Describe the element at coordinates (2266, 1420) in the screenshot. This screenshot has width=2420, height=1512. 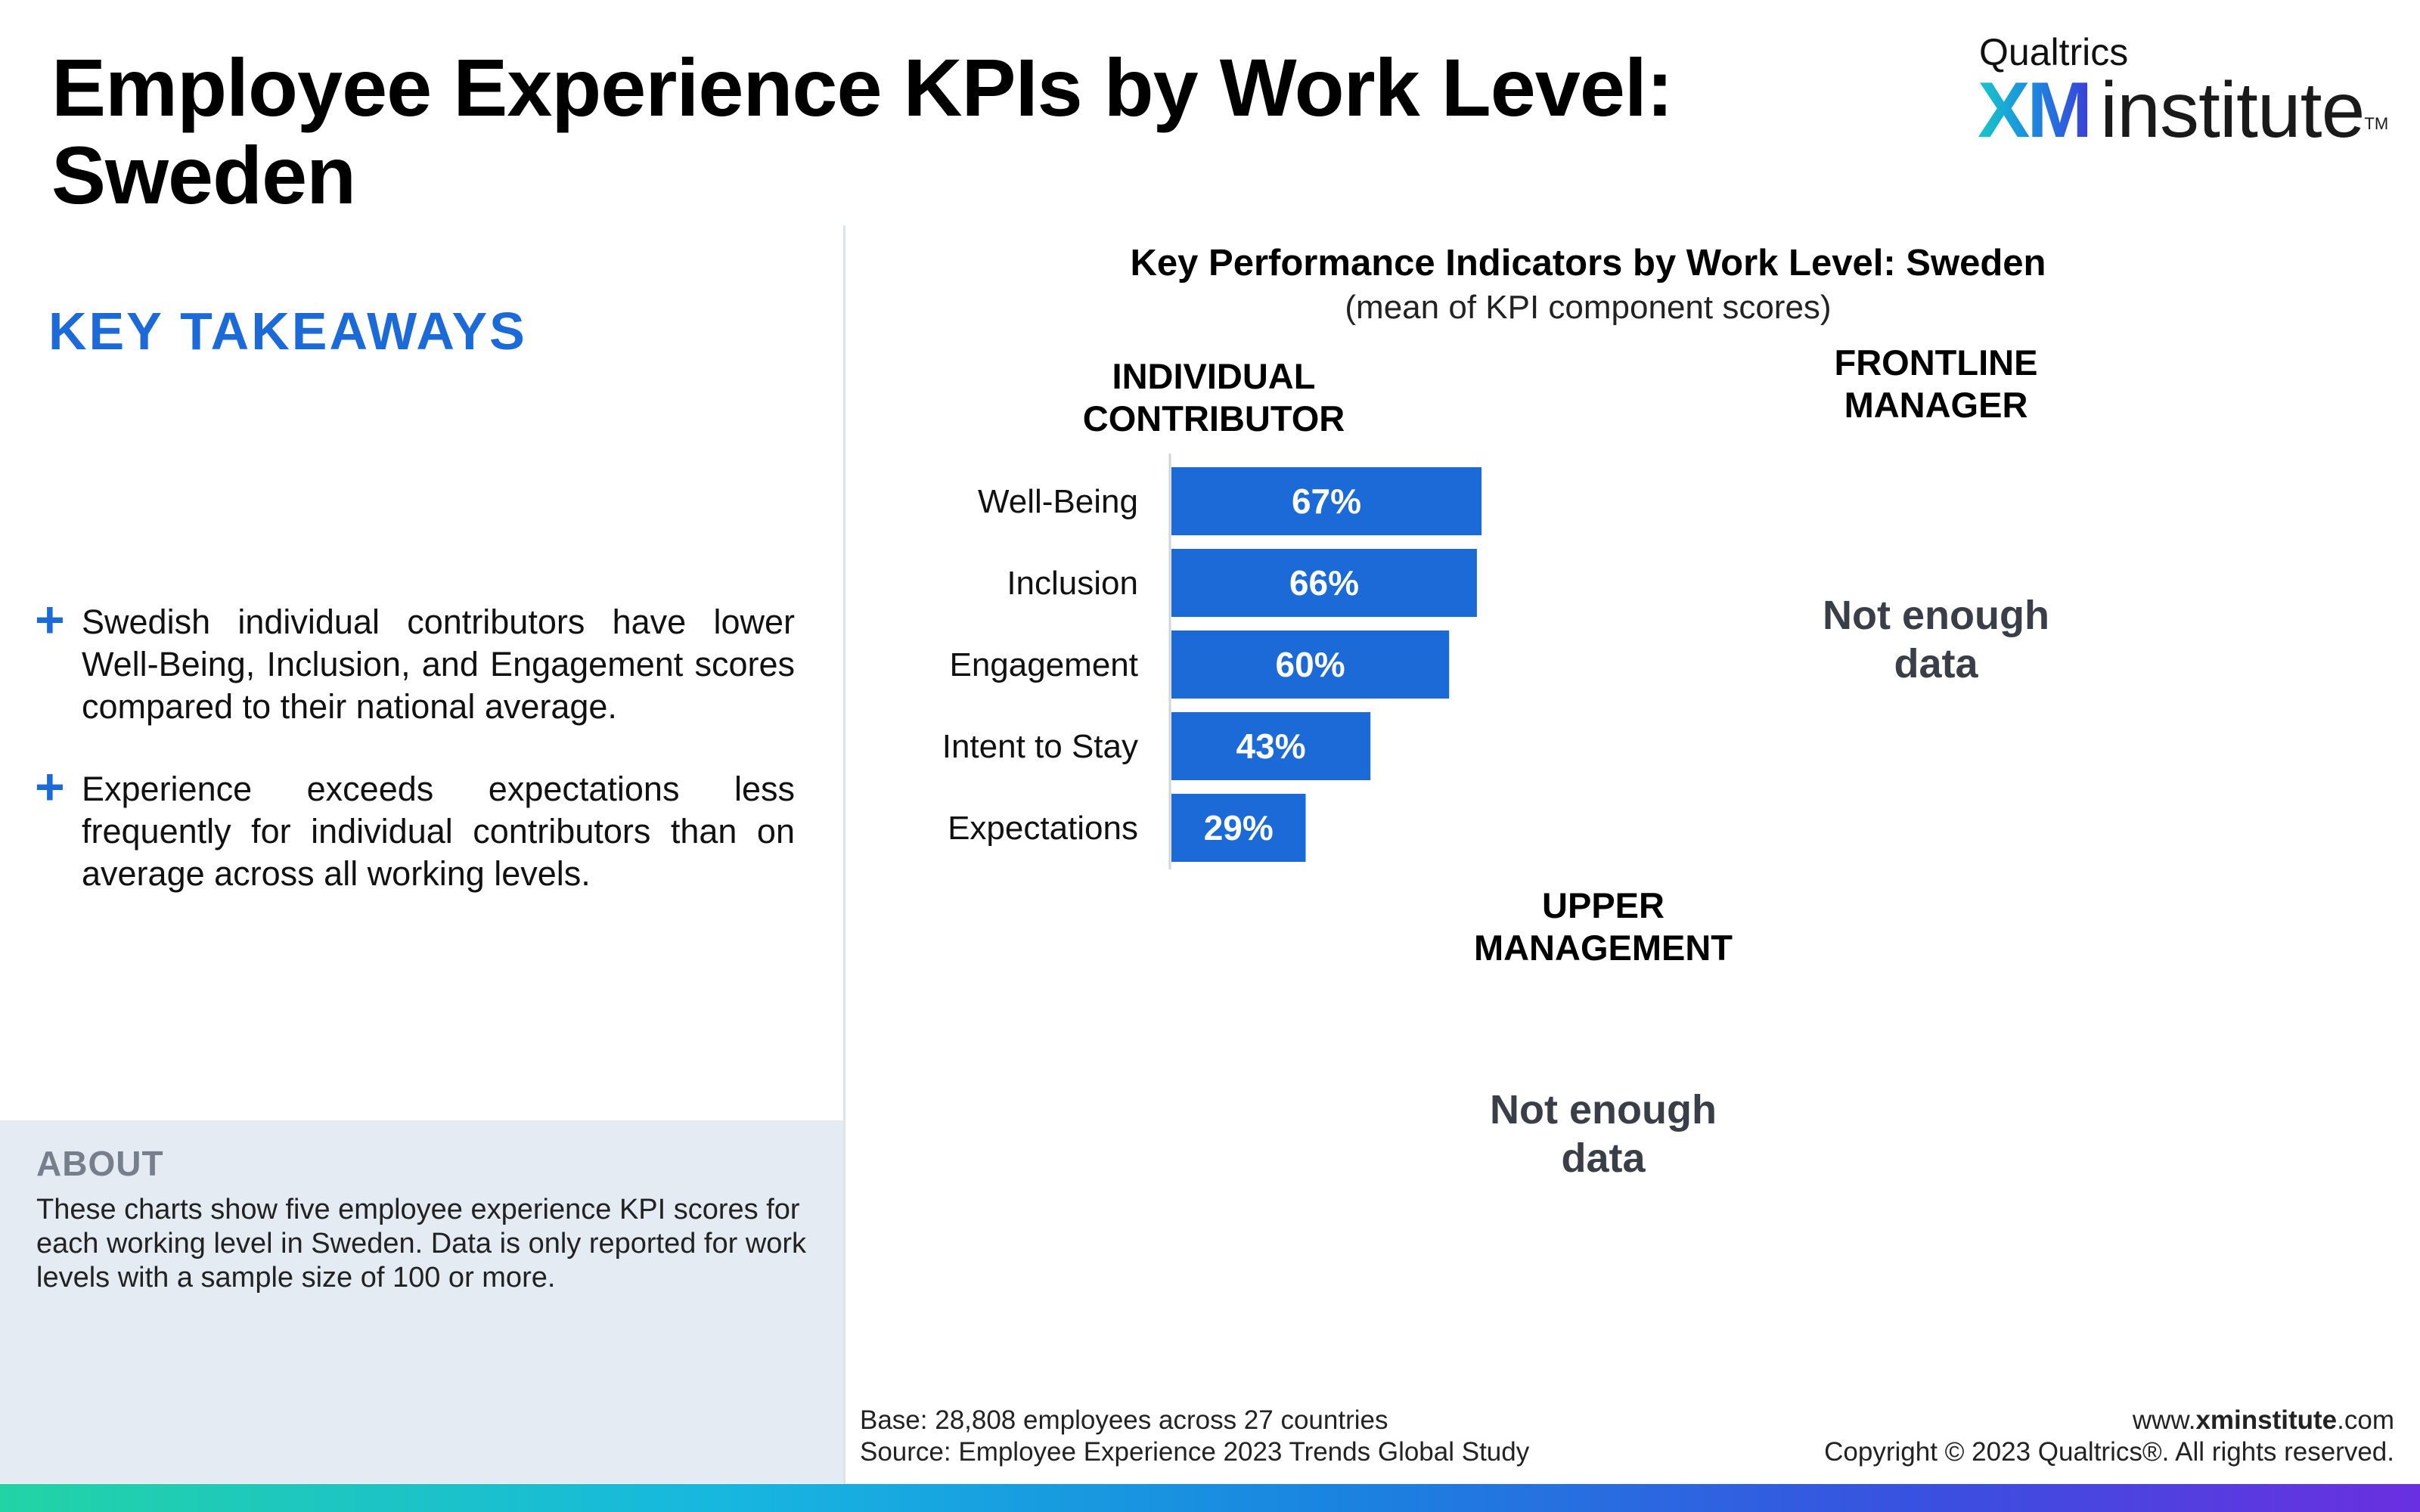
I see `url-domain: xminstitute` at that location.